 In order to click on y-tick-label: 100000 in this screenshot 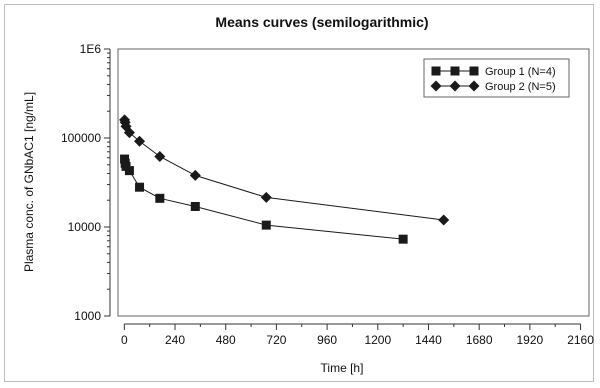, I will do `click(81, 138)`.